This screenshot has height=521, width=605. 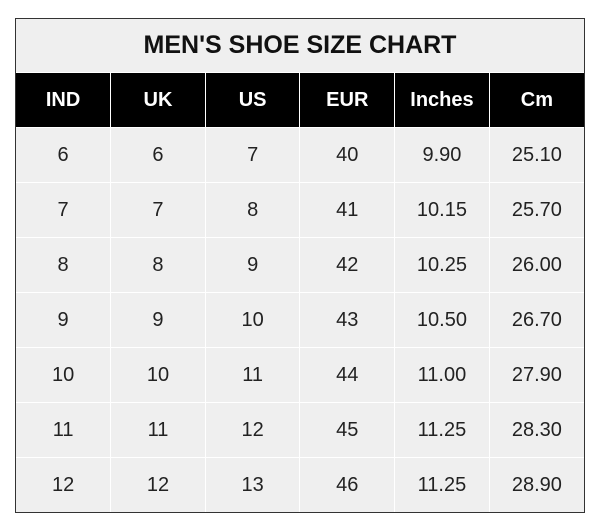 What do you see at coordinates (442, 210) in the screenshot?
I see `cell-inches: 10.15` at bounding box center [442, 210].